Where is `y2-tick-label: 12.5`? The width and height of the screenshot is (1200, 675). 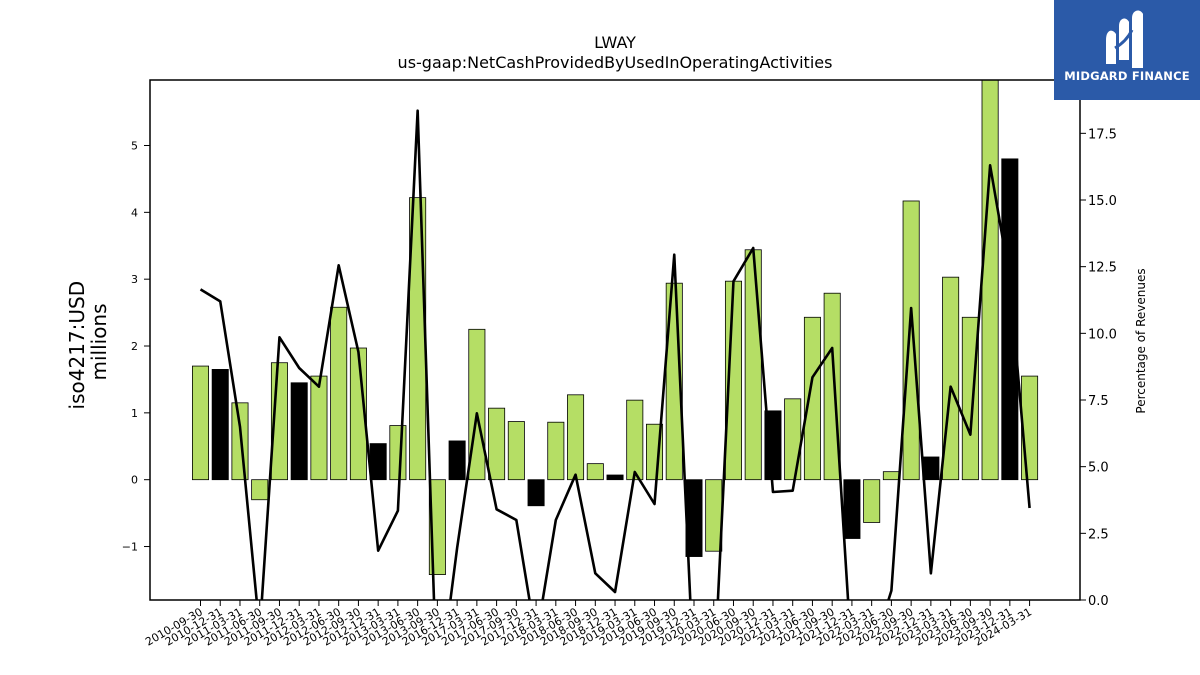
y2-tick-label: 12.5 is located at coordinates (1102, 268).